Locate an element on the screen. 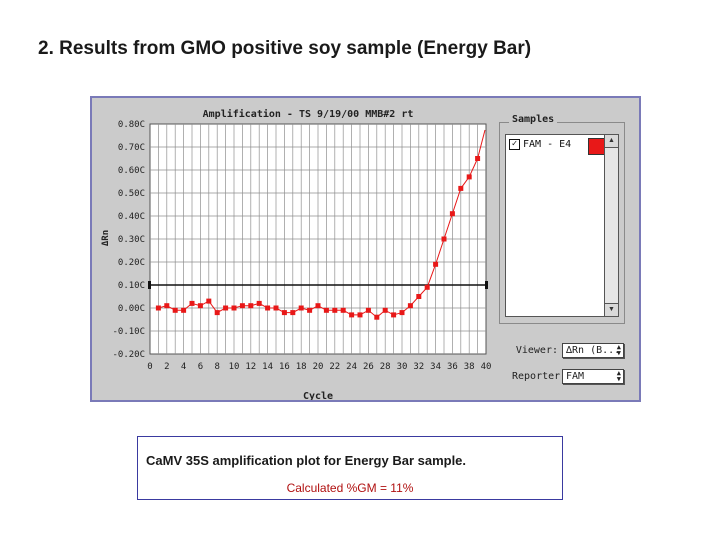 The image size is (720, 540). reporter-control: Reporter: FAM ▲ ▼ is located at coordinates (568, 376).